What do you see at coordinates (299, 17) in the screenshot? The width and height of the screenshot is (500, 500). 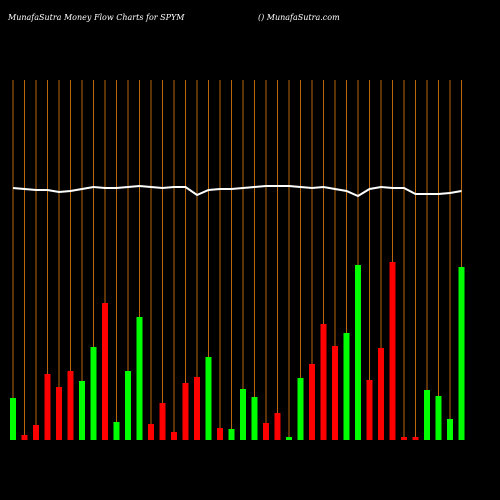 I see `chart-subtitle: () MunafaSutra.com` at bounding box center [299, 17].